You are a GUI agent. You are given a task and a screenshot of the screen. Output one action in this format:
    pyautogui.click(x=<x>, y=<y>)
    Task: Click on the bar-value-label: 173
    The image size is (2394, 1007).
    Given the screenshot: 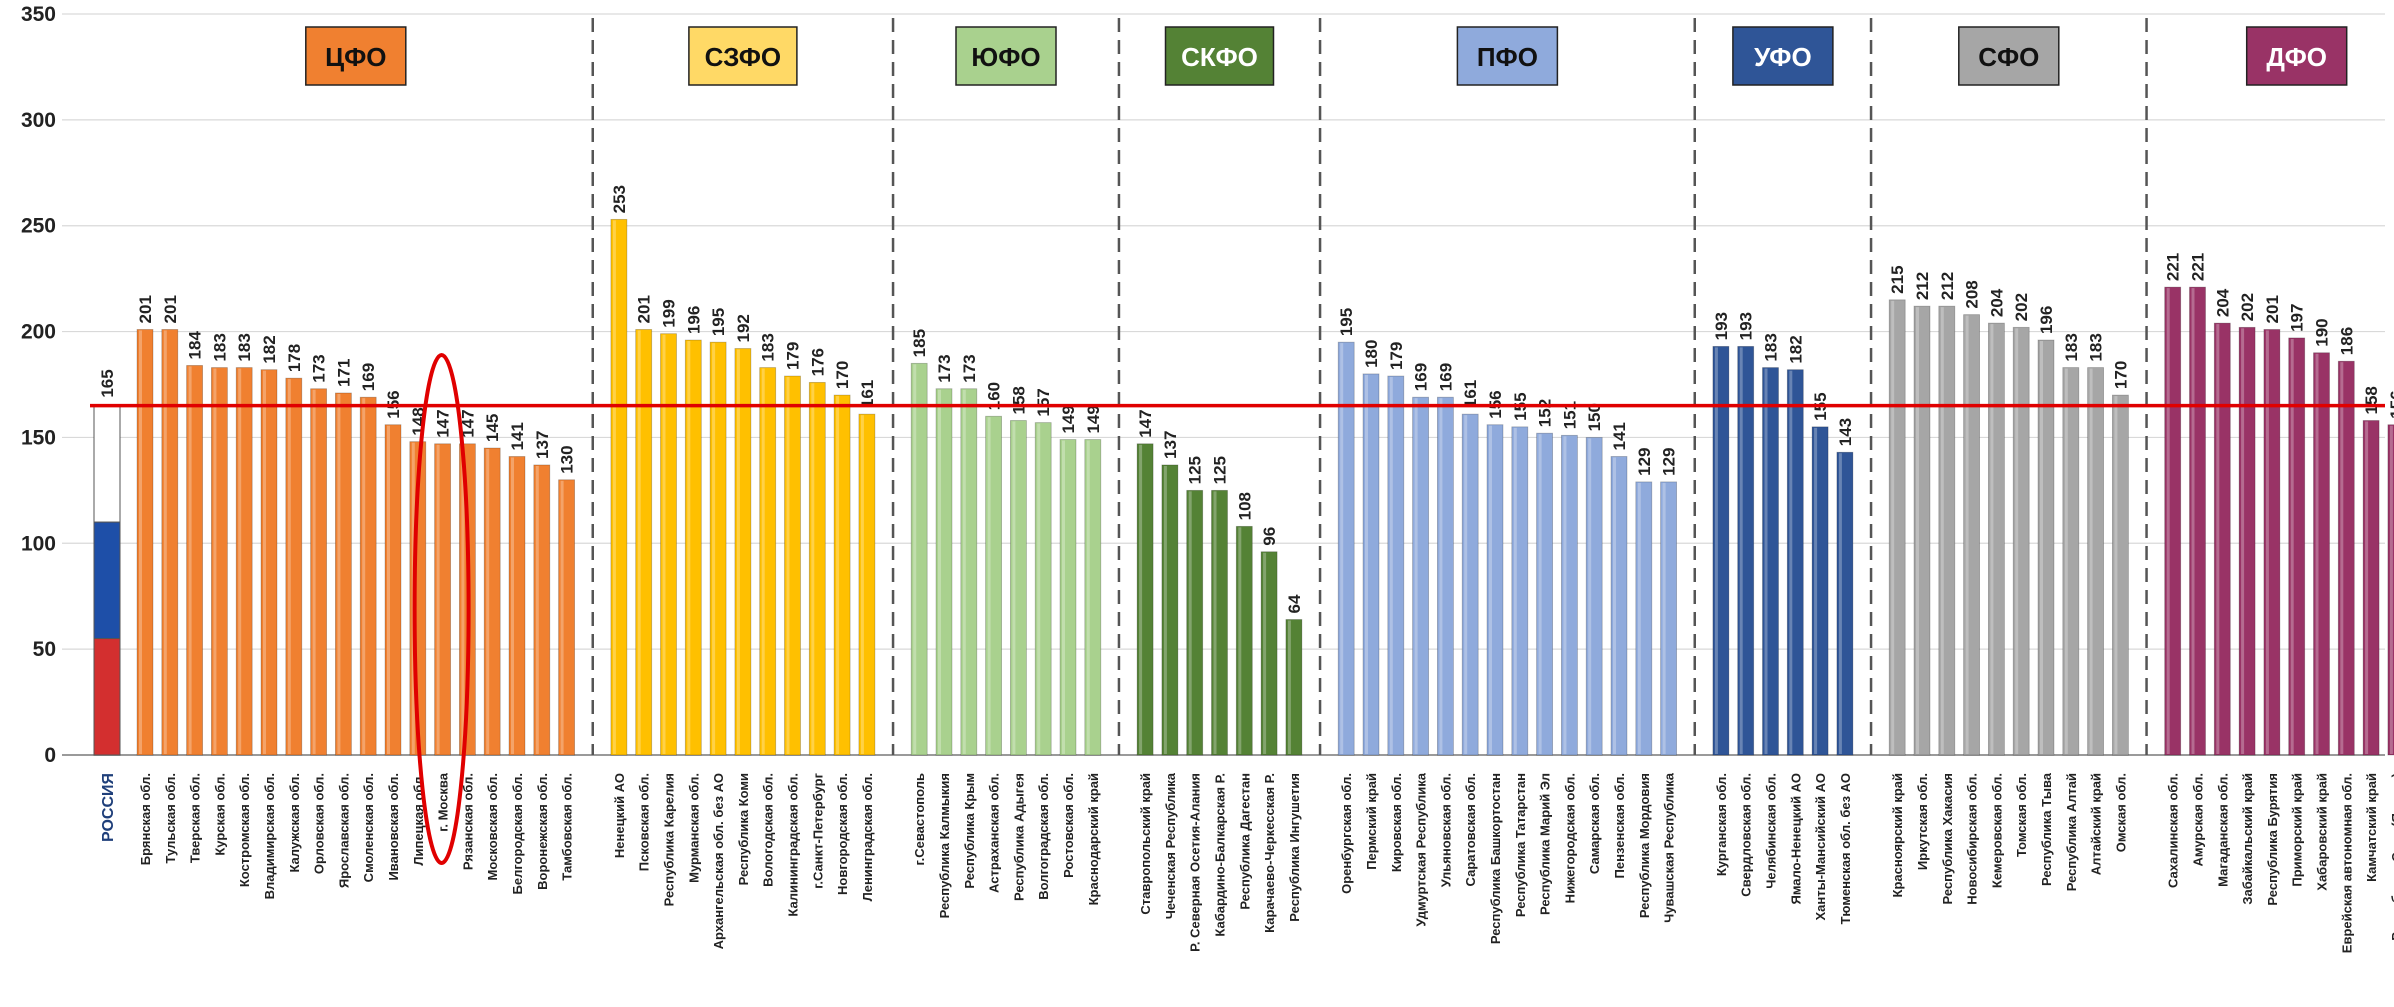 What is the action you would take?
    pyautogui.click(x=319, y=368)
    